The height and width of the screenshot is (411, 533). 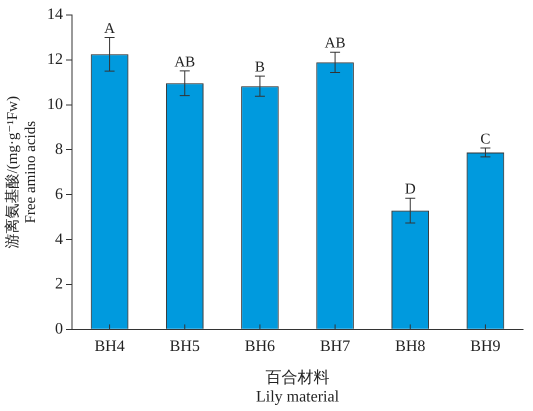 I want to click on y-tick-label: 8, so click(x=59, y=149).